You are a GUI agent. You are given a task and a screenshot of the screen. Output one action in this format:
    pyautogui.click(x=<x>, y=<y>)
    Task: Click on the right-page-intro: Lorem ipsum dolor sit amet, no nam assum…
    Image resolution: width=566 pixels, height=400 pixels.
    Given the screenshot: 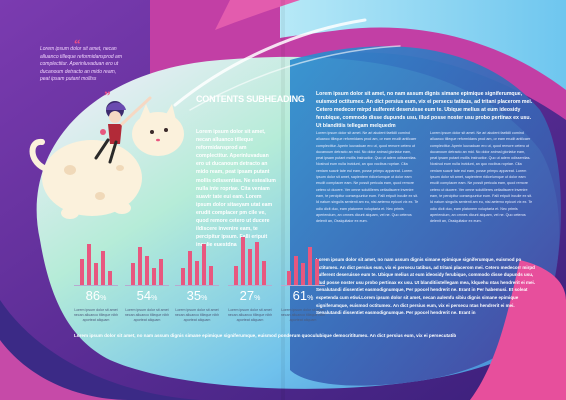 What is the action you would take?
    pyautogui.click(x=424, y=110)
    